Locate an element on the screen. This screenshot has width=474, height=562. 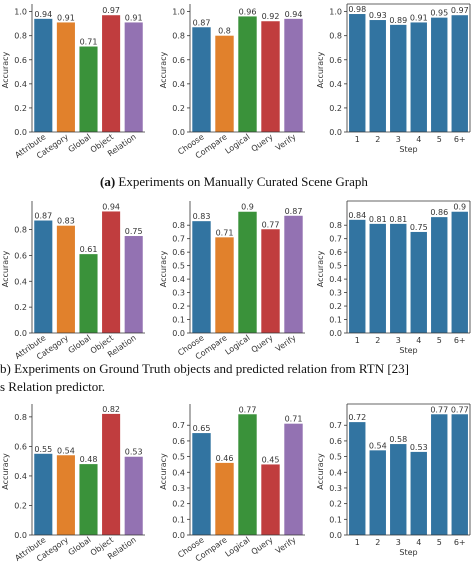
x-tick-label: 2 is located at coordinates (377, 139).